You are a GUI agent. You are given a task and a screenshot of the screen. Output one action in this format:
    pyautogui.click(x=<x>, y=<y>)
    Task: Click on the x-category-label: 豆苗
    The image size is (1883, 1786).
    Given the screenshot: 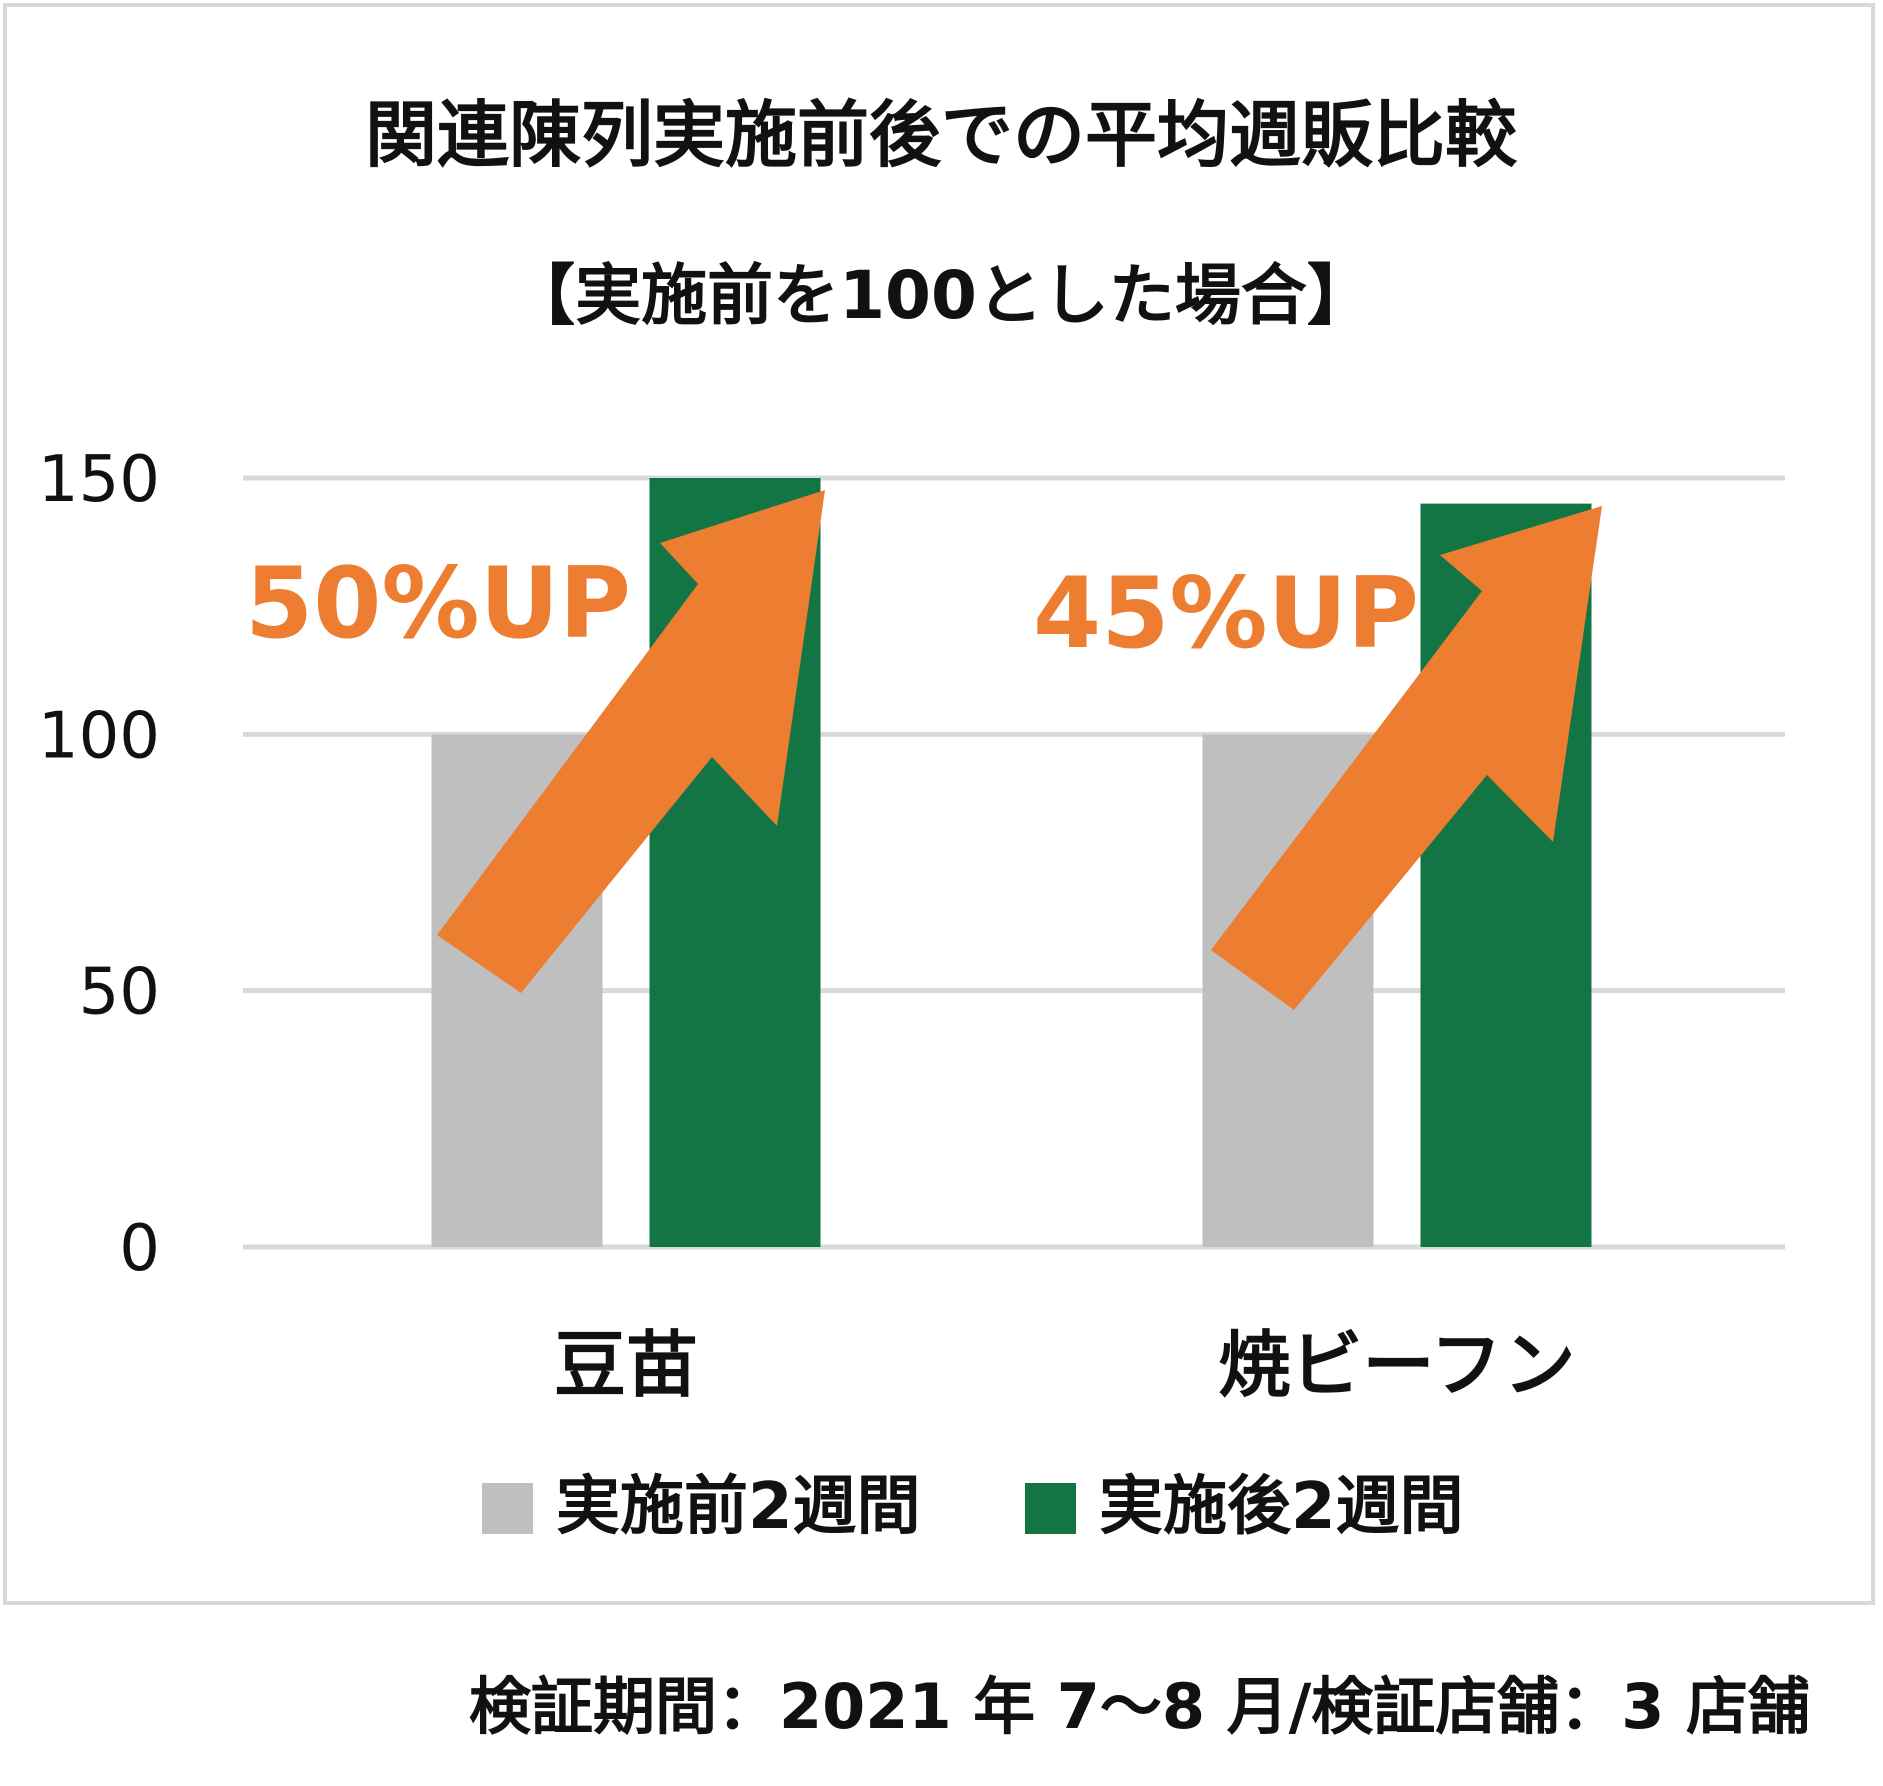 What is the action you would take?
    pyautogui.click(x=626, y=1365)
    